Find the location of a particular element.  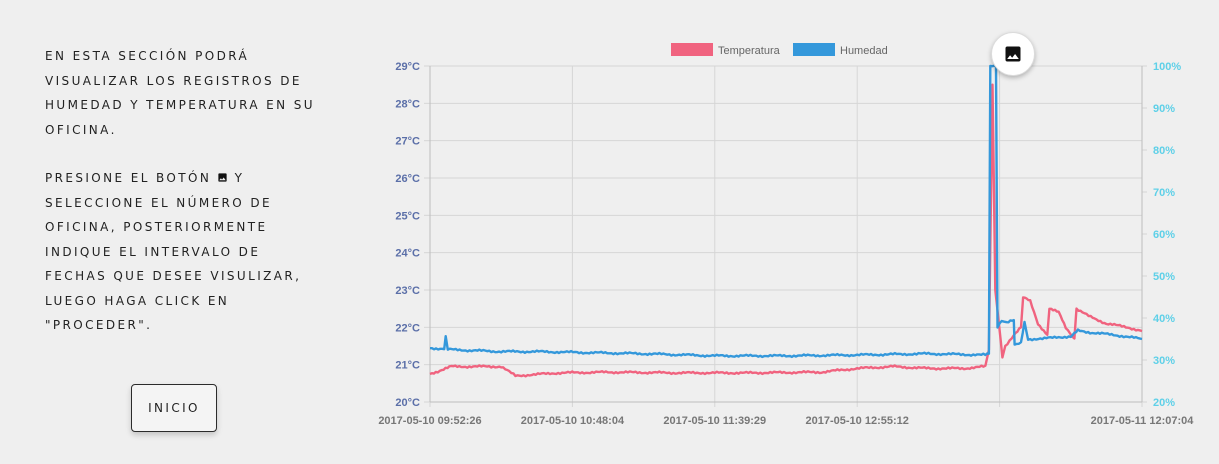

y-left-tick-label: 24°C is located at coordinates (407, 254).